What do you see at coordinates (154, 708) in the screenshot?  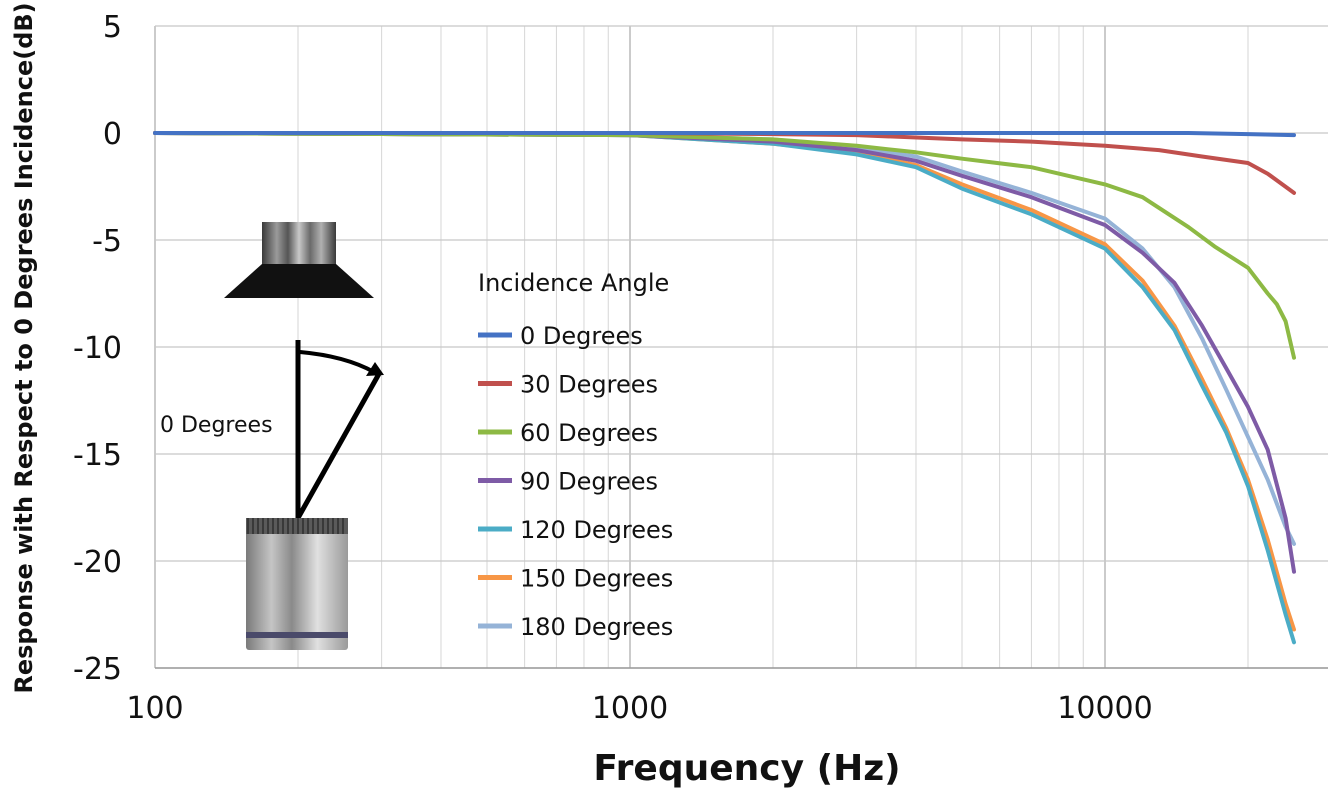 I see `x-tick-label: 100` at bounding box center [154, 708].